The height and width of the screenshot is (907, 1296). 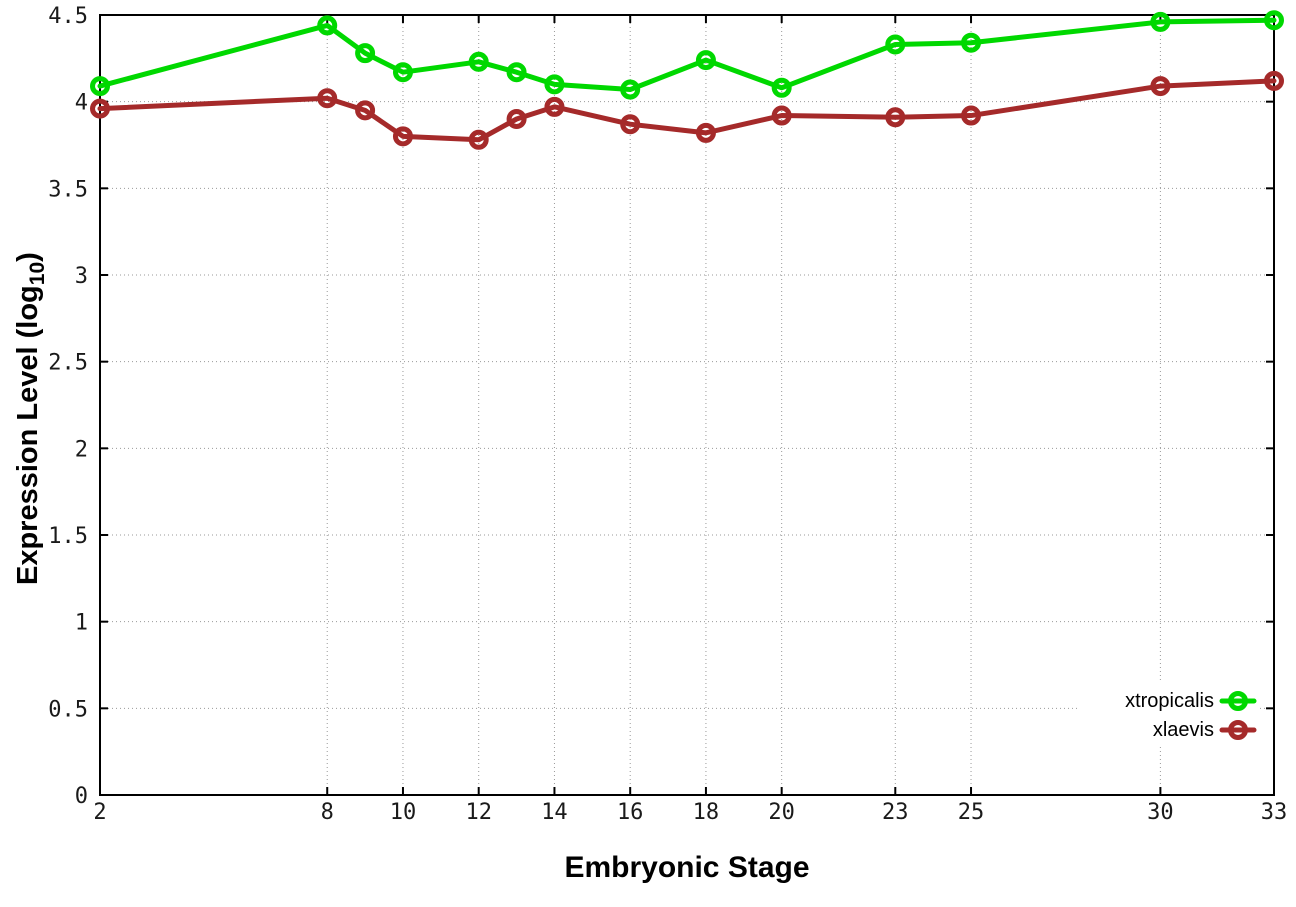 What do you see at coordinates (686, 867) in the screenshot?
I see `x-axis-title: Embryonic Stage` at bounding box center [686, 867].